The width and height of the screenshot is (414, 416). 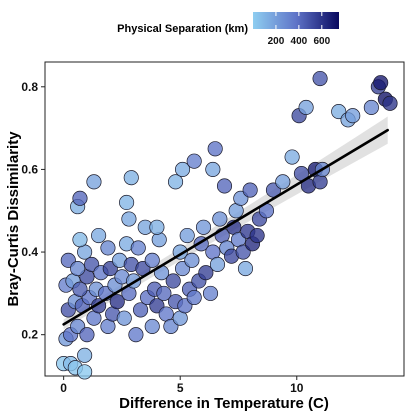 I want to click on legend-ticks: 200 400 600, so click(x=299, y=29).